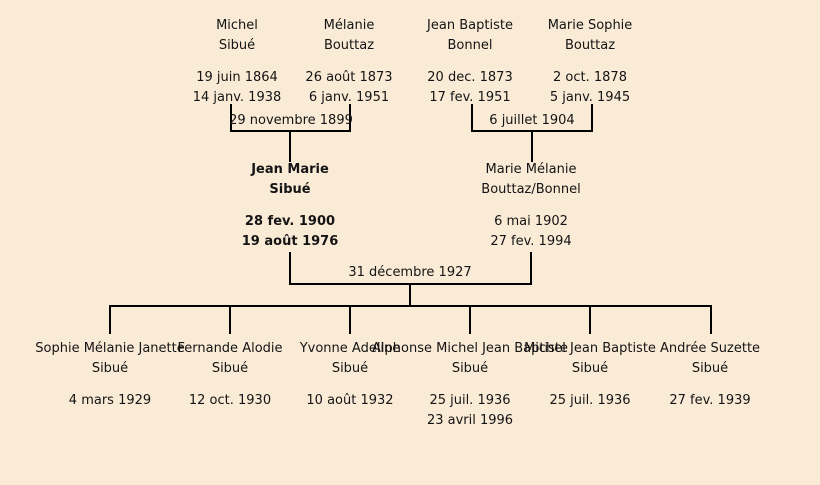 This screenshot has height=485, width=820. I want to click on person-given-name: Sophie Mélanie Janette, so click(110, 348).